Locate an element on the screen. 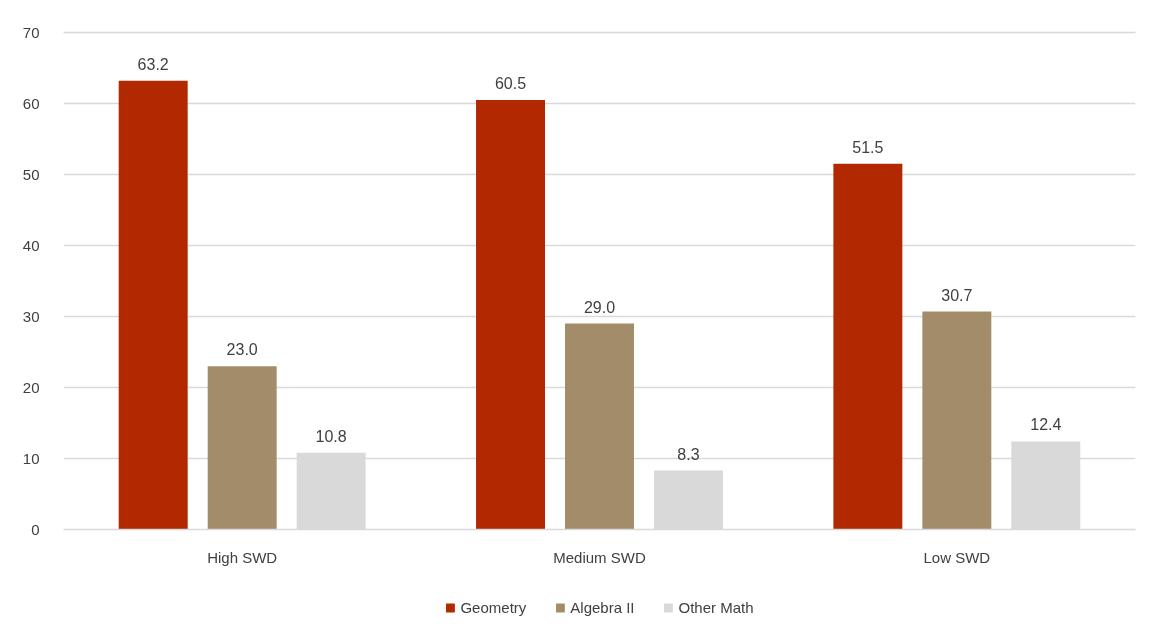  data-label: 23.0 is located at coordinates (242, 350).